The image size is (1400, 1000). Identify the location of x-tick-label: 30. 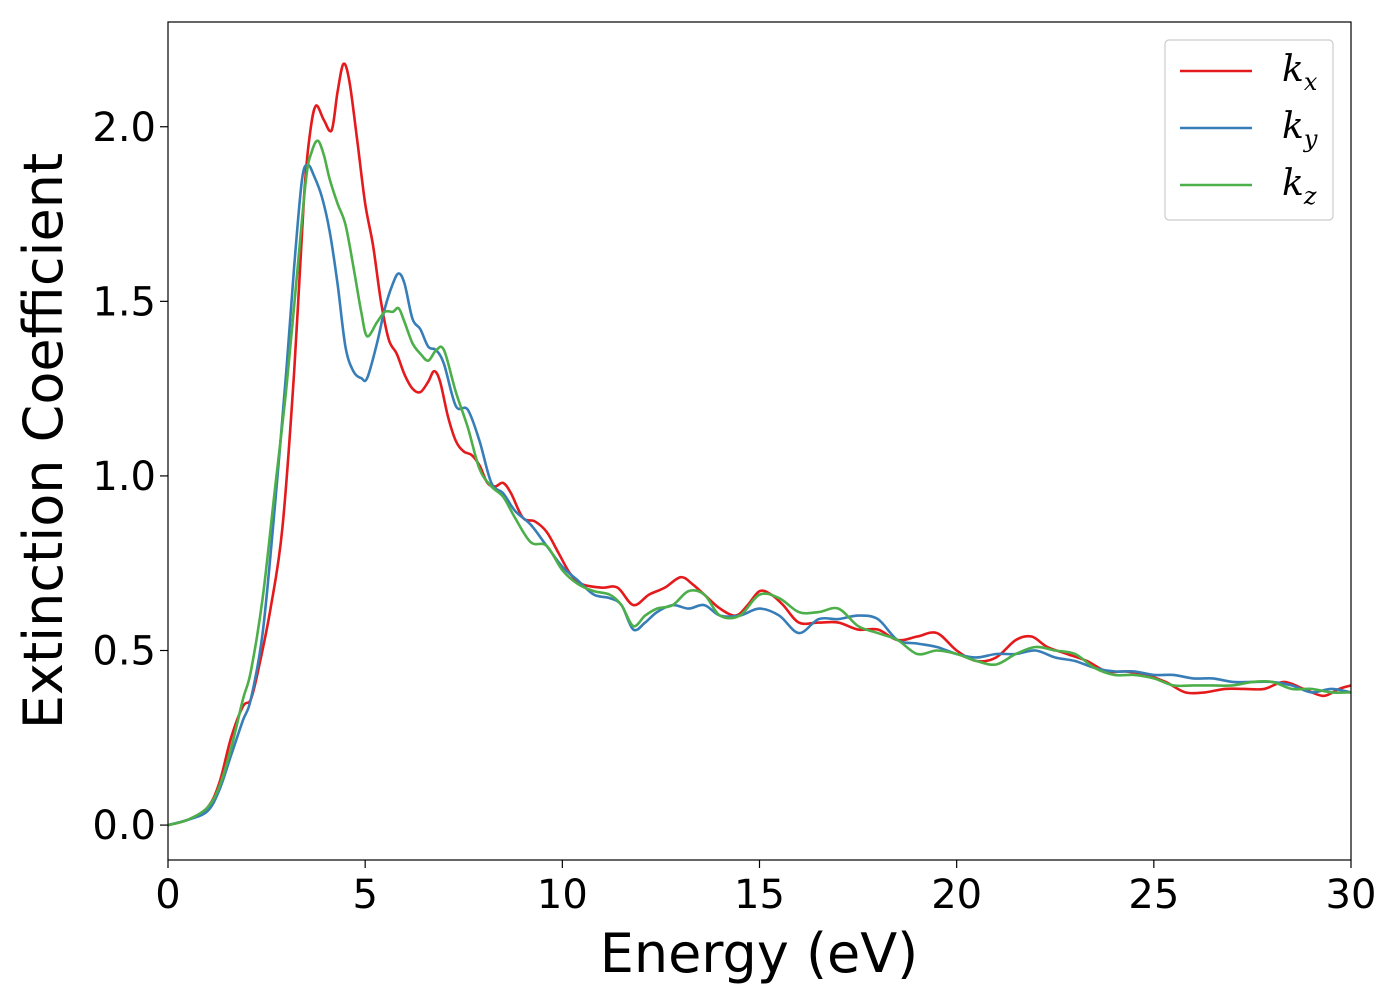
(1351, 895).